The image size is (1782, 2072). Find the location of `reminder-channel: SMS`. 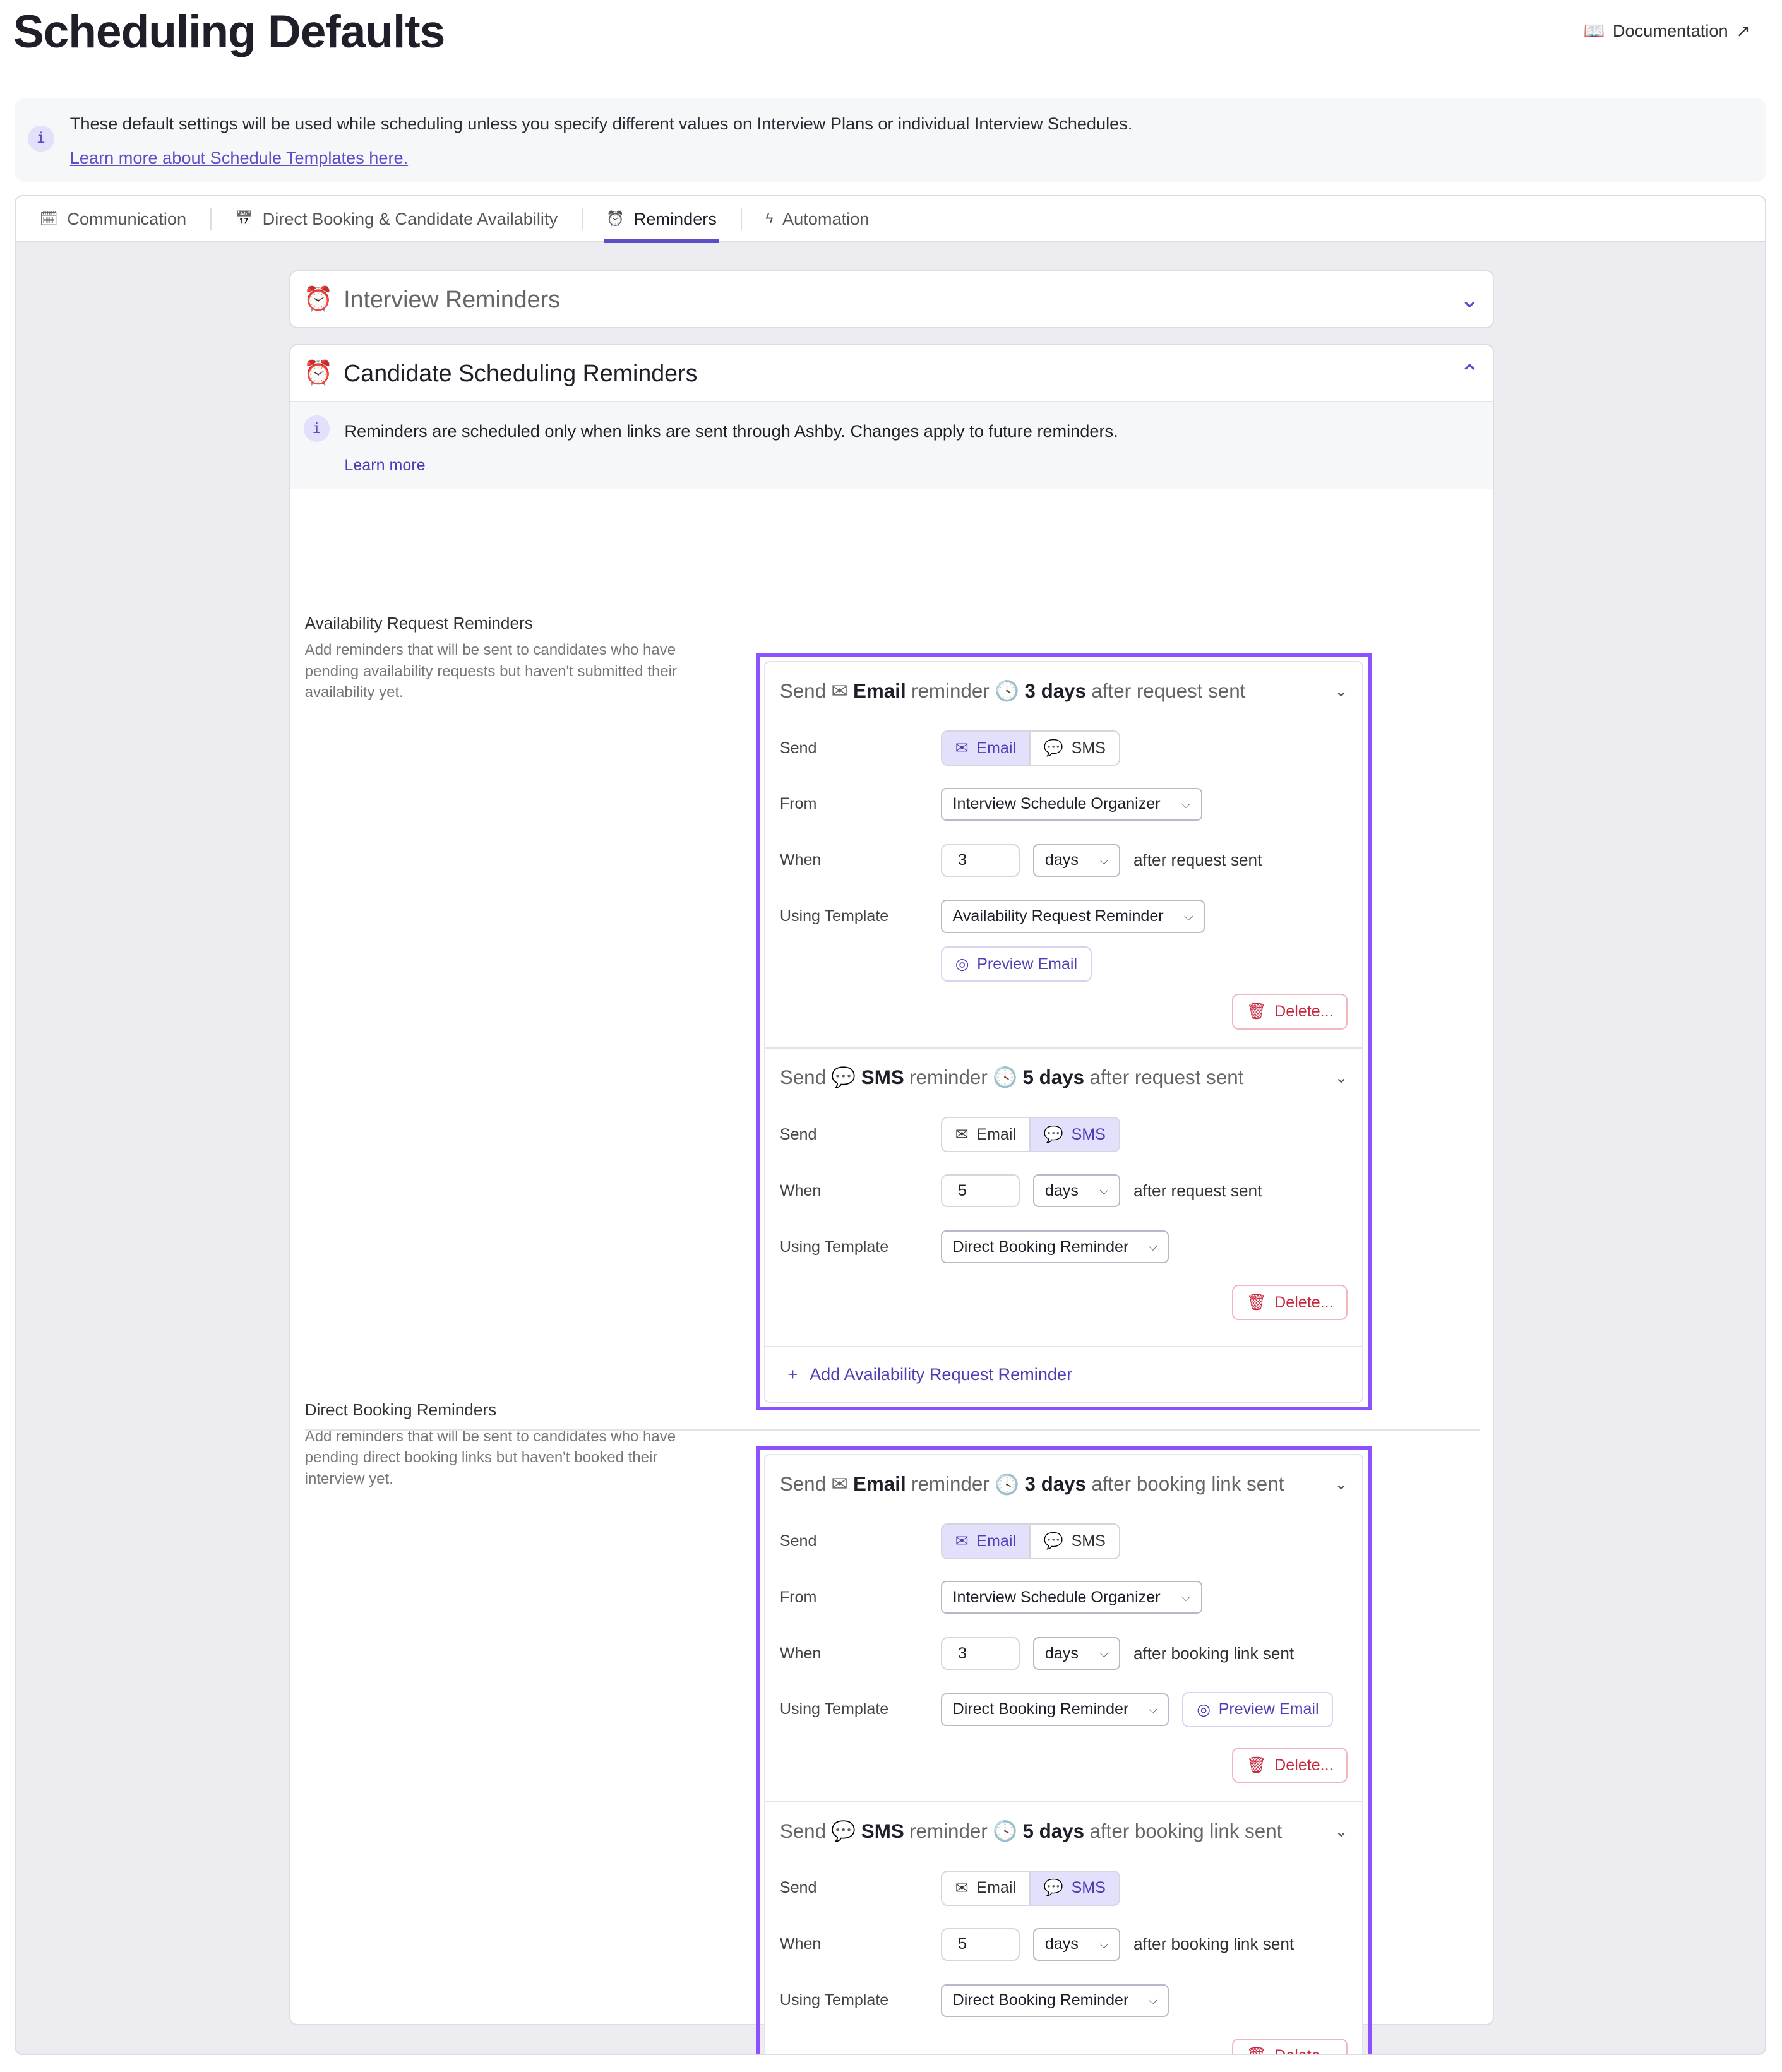

reminder-channel: SMS is located at coordinates (882, 1077).